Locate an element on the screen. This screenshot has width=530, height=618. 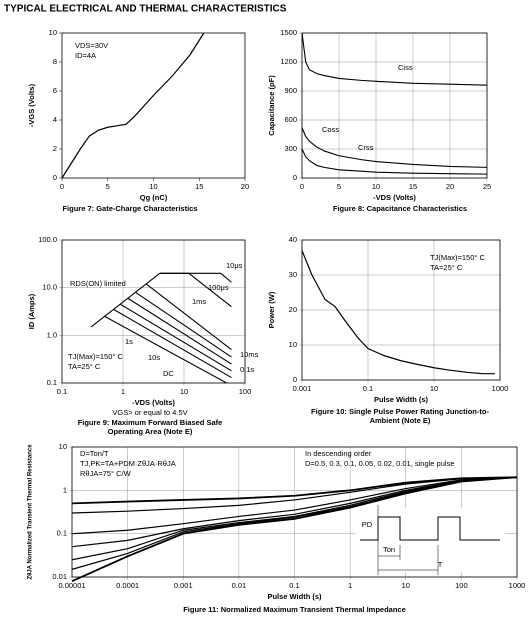
x-tick-label: 5 is located at coordinates (339, 186).